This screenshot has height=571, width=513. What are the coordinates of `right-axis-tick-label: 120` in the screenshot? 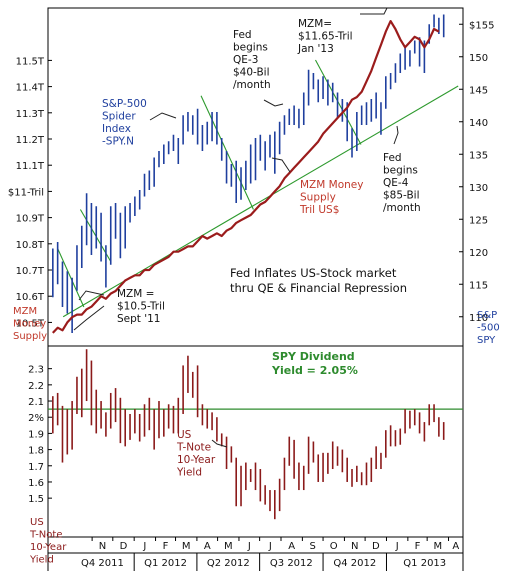 It's located at (478, 253).